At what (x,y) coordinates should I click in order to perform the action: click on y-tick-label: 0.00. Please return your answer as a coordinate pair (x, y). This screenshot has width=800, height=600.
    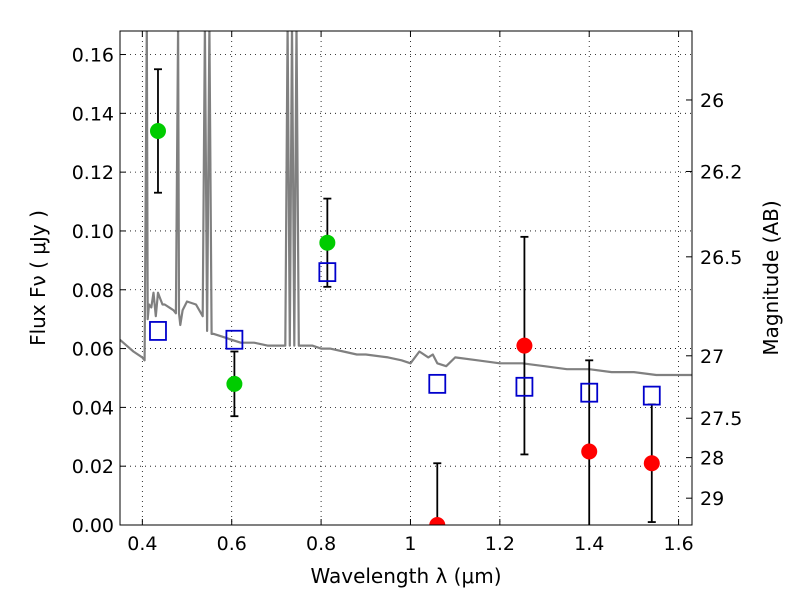
    Looking at the image, I should click on (93, 526).